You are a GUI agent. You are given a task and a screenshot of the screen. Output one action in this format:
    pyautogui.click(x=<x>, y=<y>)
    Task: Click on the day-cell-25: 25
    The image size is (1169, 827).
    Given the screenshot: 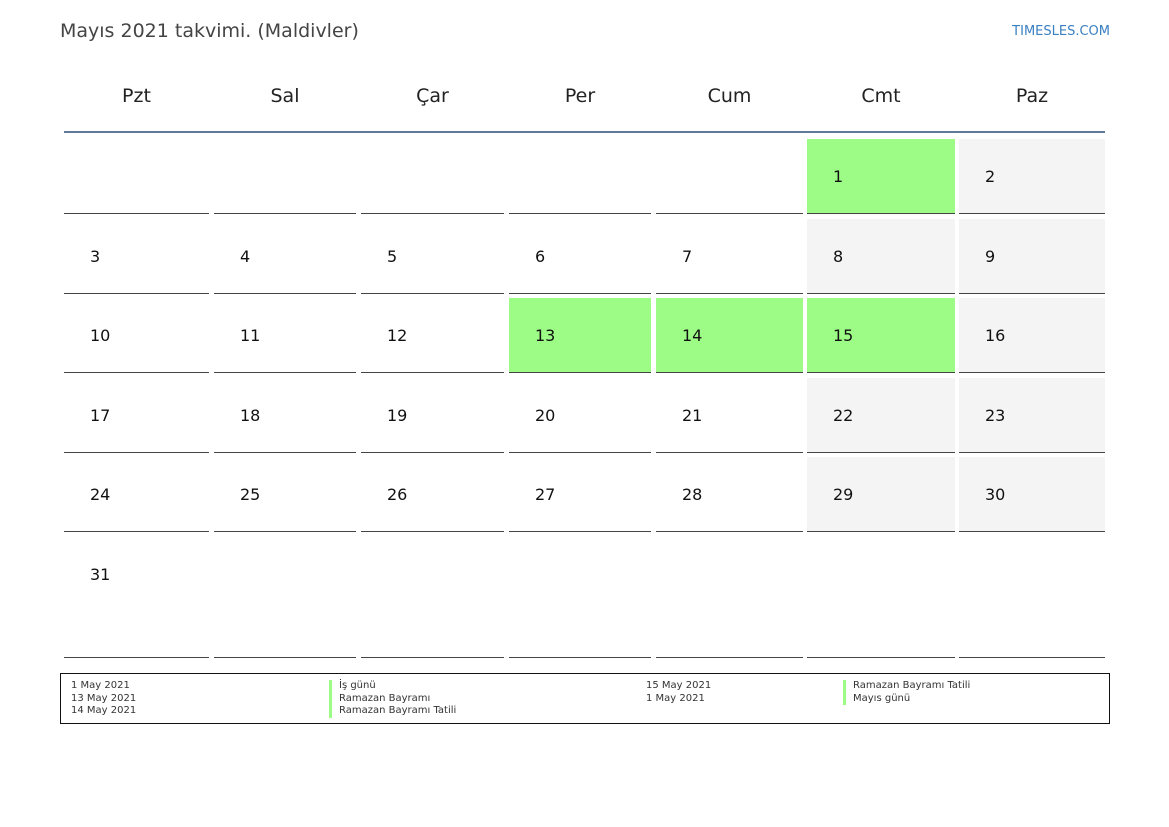 What is the action you would take?
    pyautogui.click(x=285, y=494)
    